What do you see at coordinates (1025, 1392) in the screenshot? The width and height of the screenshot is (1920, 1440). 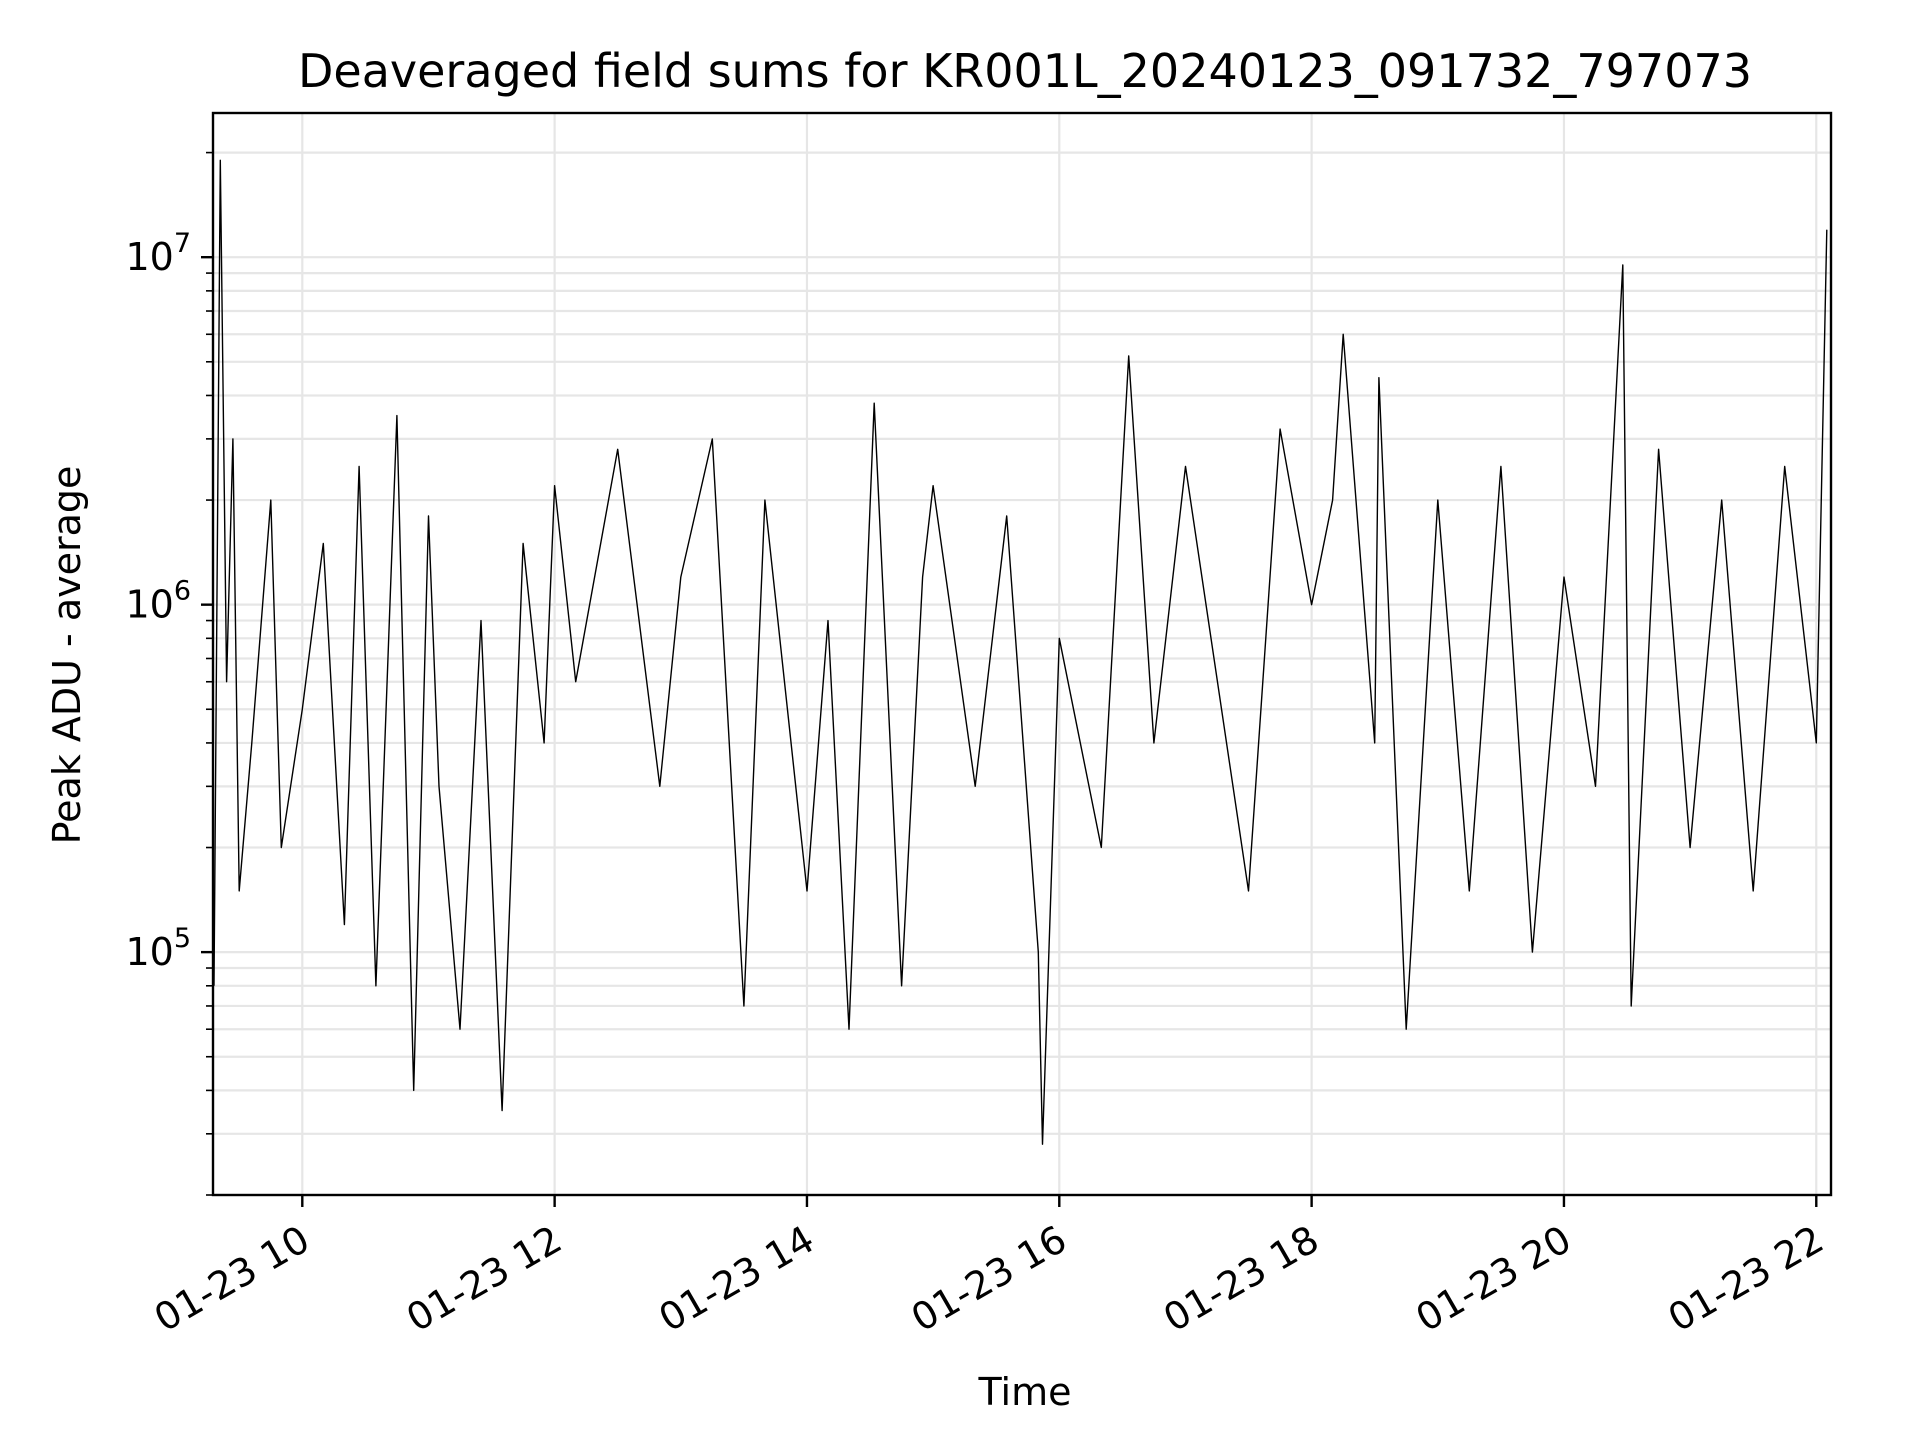 I see `x-axis-label: Time` at bounding box center [1025, 1392].